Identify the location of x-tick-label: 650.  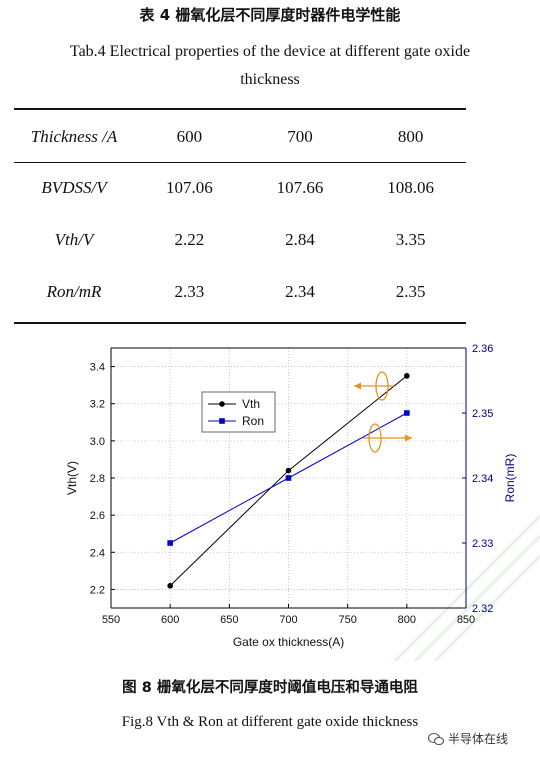
(229, 620).